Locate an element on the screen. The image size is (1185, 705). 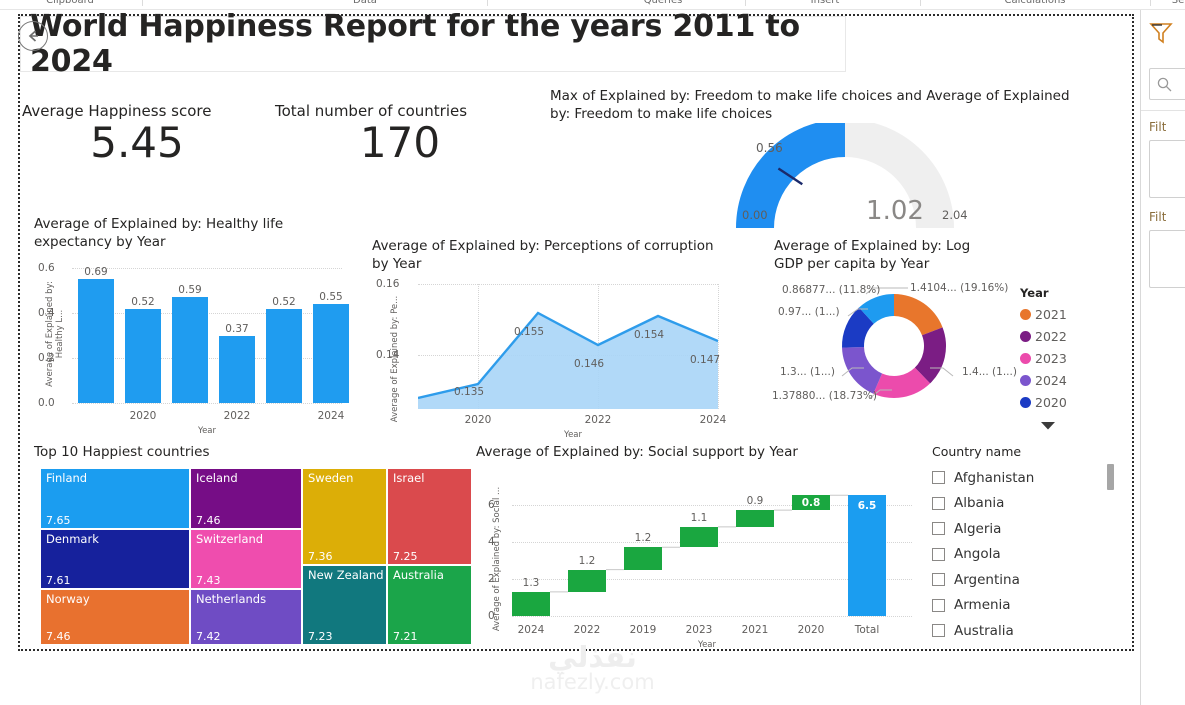
treemap-value: 7.46 is located at coordinates (58, 636).